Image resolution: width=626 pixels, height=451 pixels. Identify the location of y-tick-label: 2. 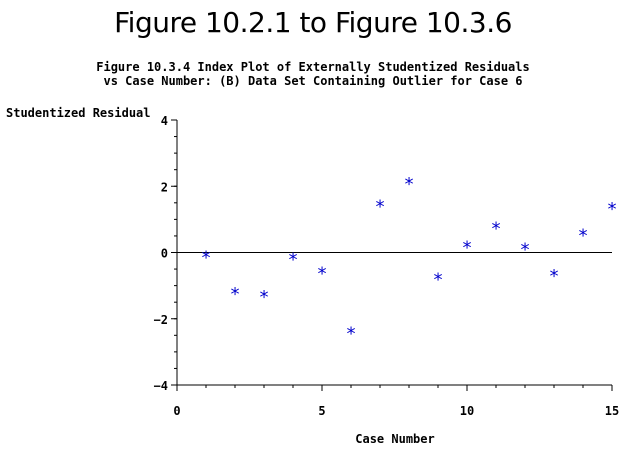
(164, 187).